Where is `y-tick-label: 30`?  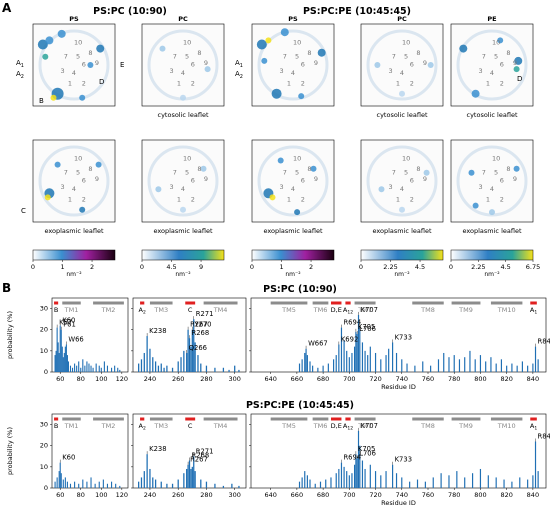
y-tick-label: 30 is located at coordinates (44, 425).